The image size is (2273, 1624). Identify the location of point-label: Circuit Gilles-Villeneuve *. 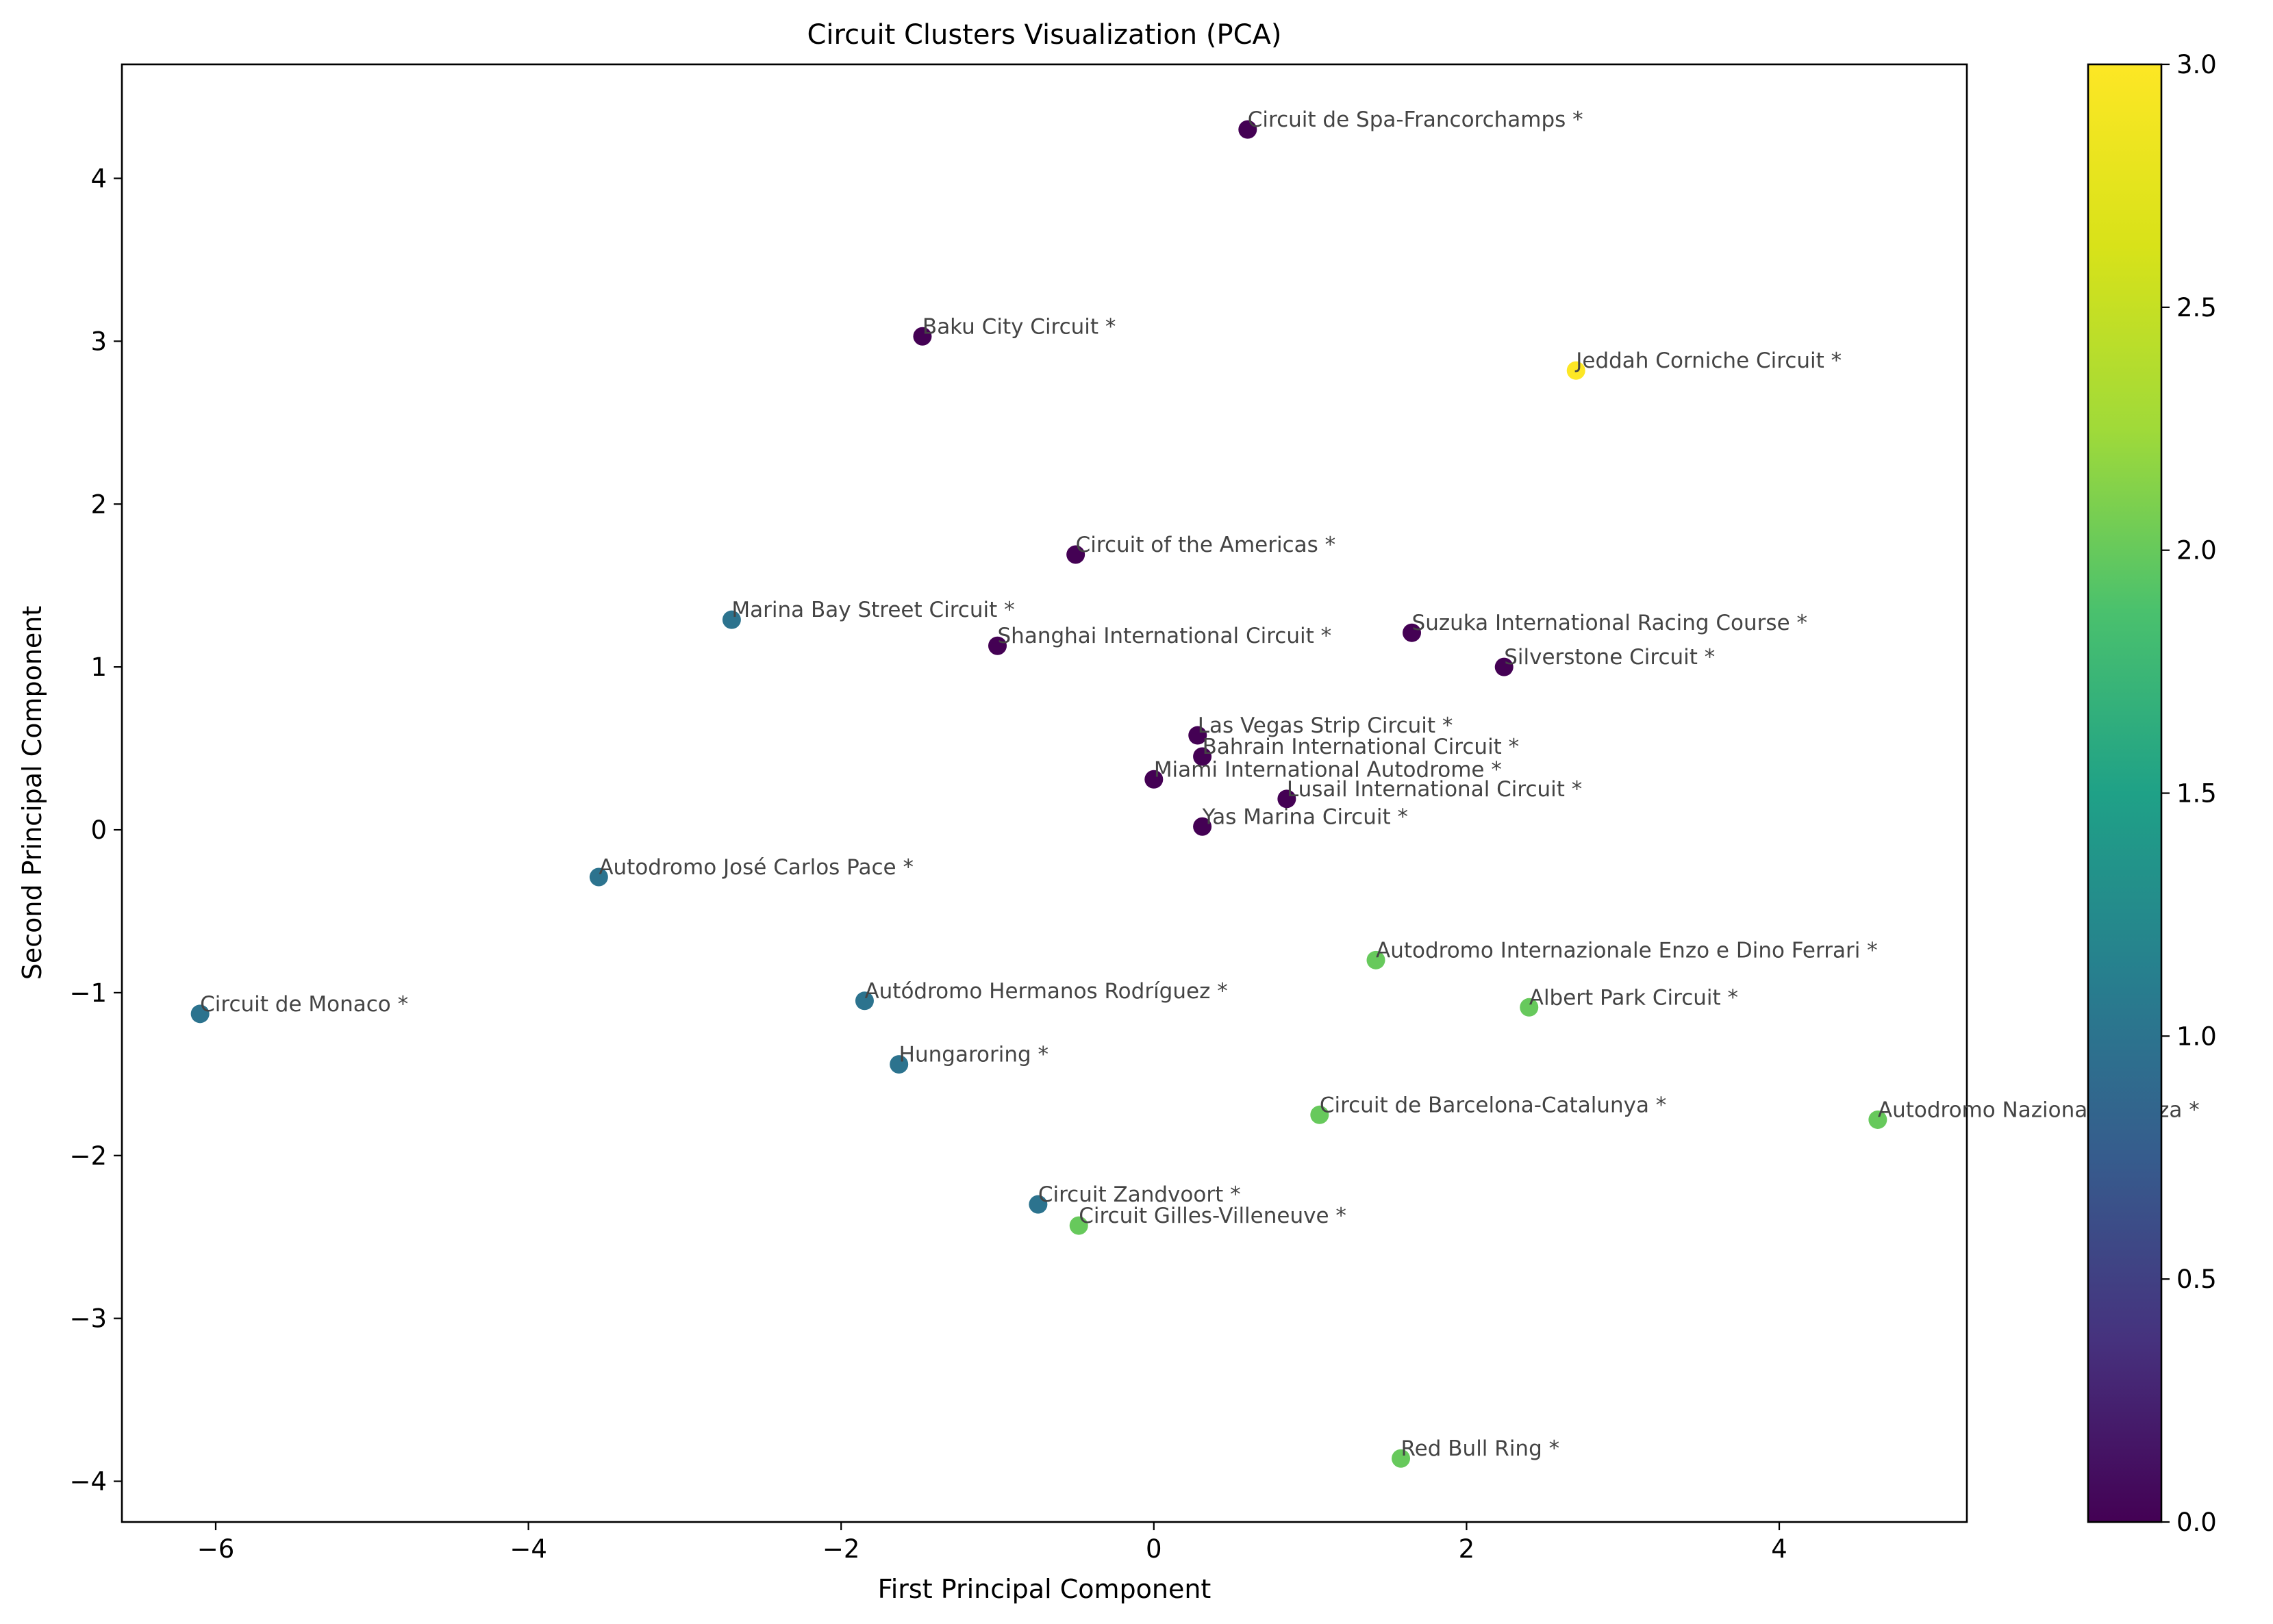
(1212, 1216).